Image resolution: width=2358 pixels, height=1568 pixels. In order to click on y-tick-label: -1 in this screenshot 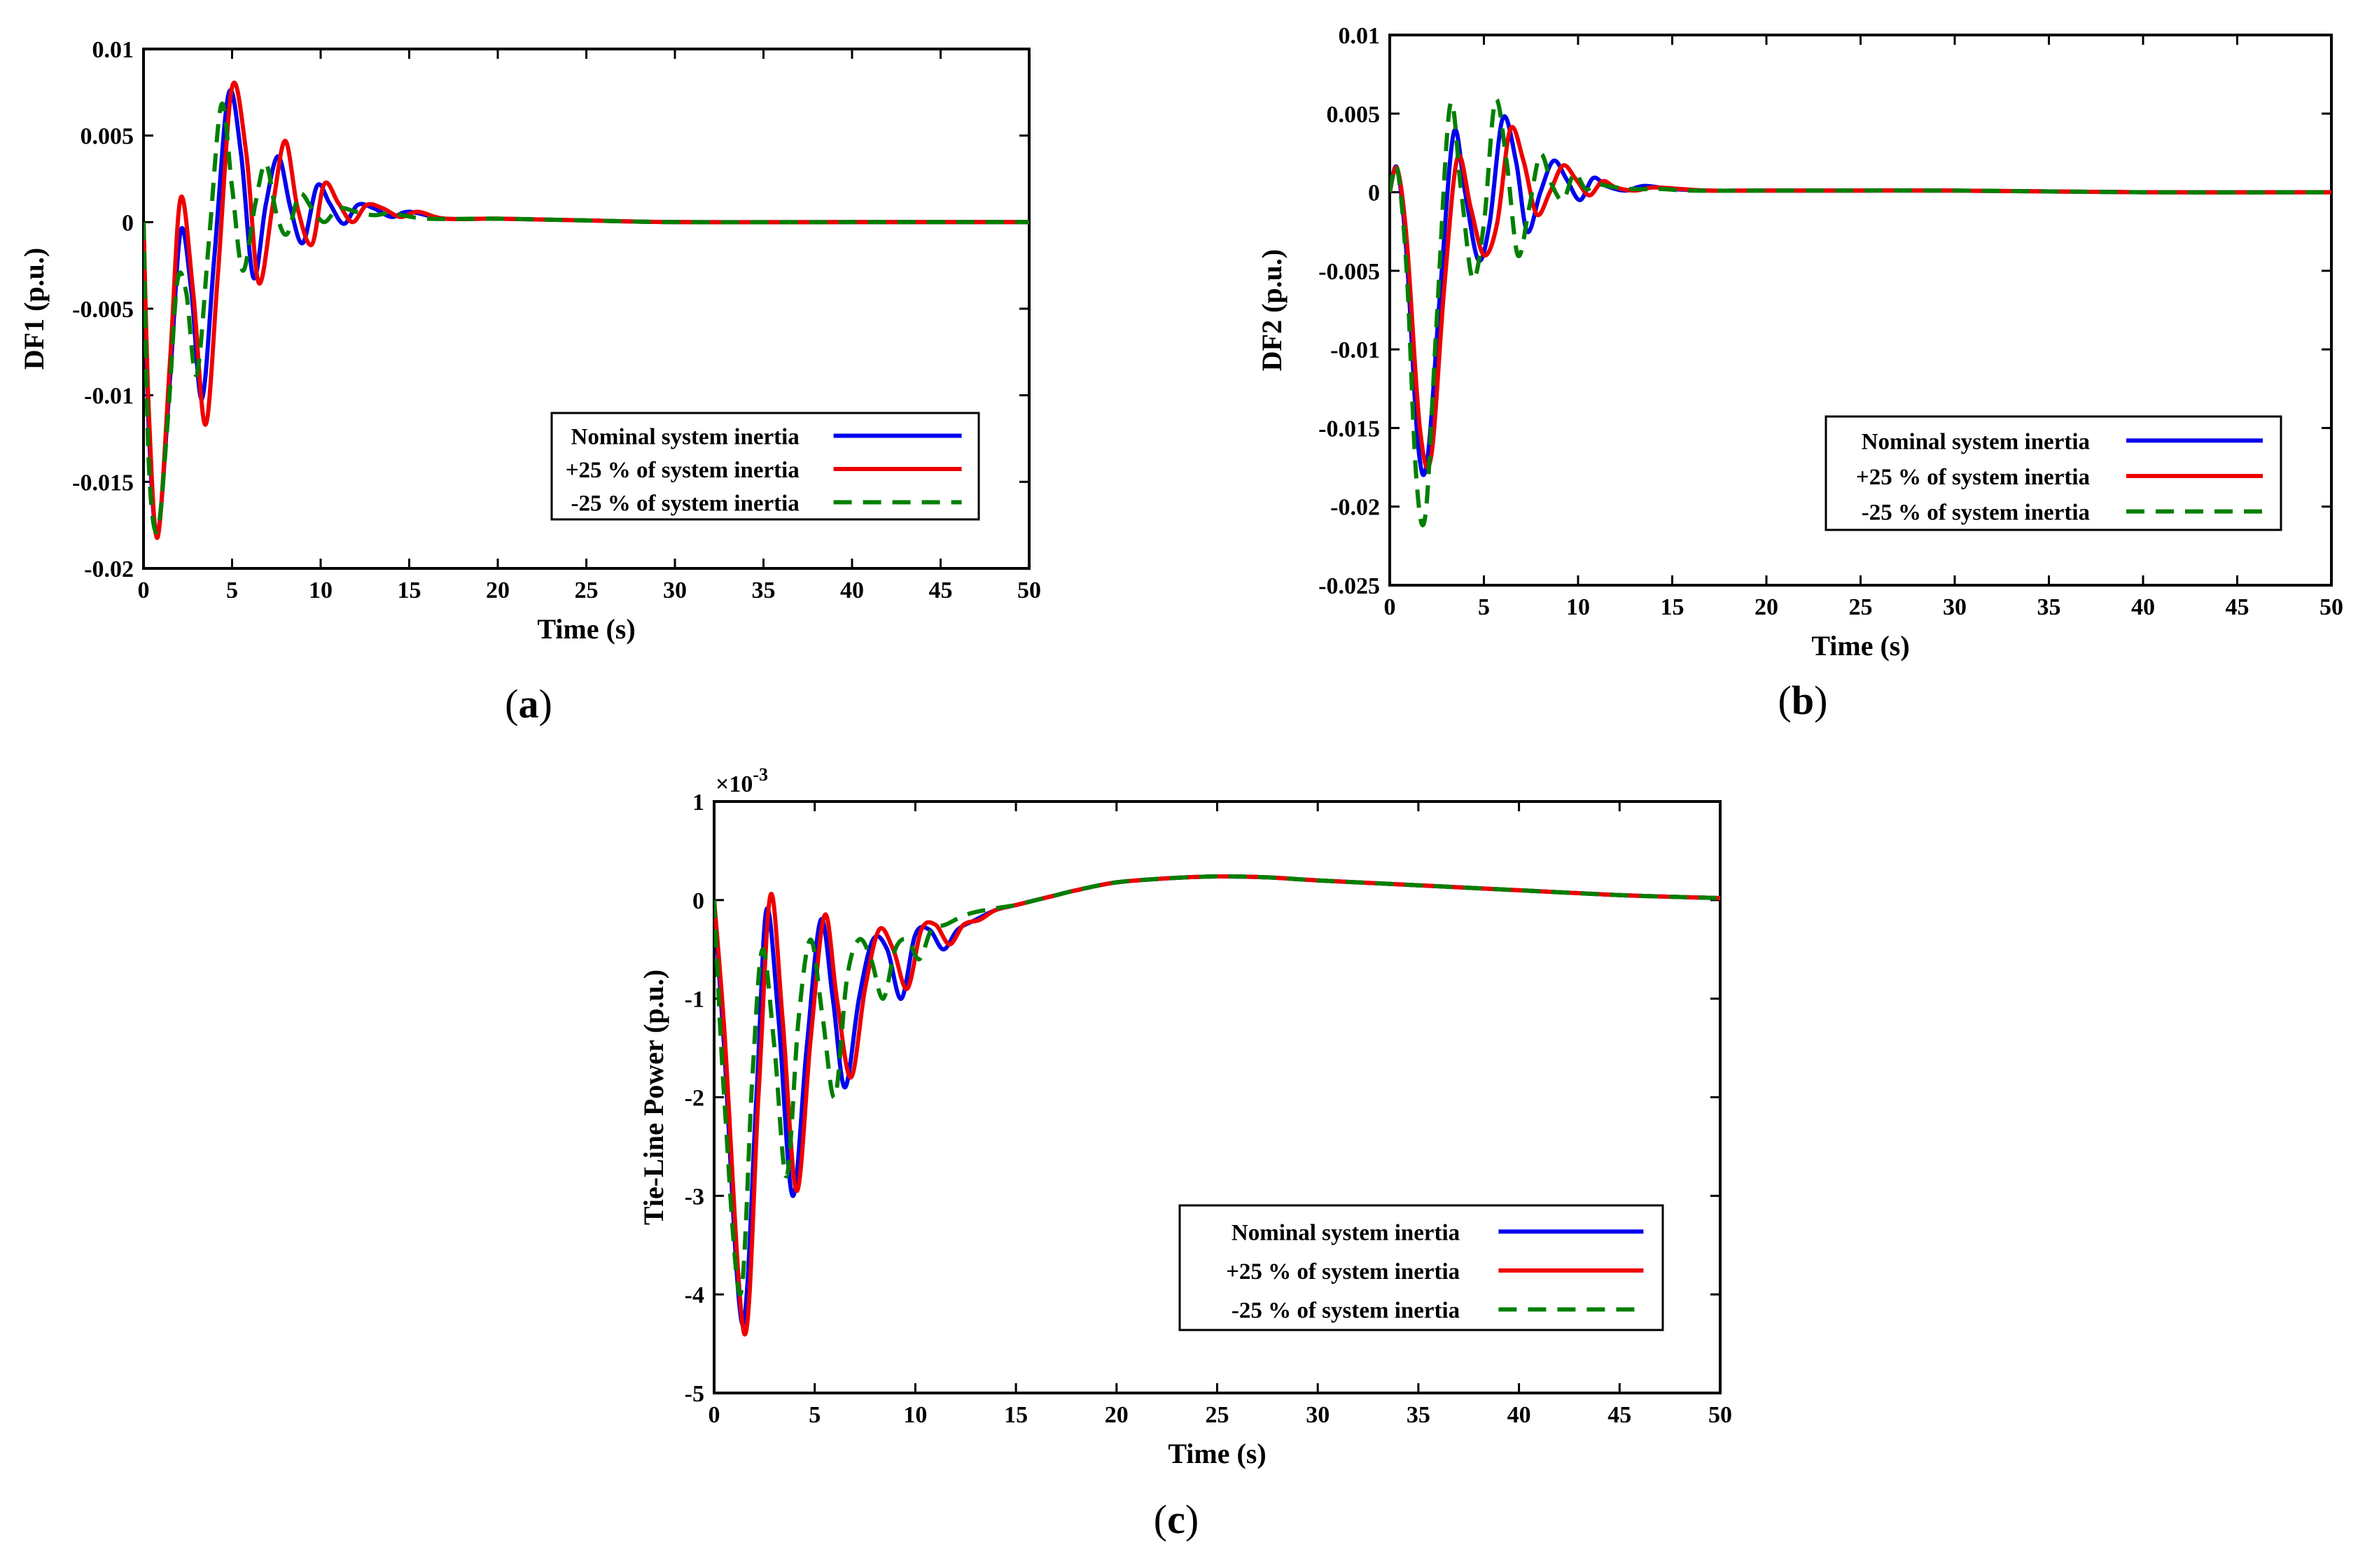, I will do `click(694, 1000)`.